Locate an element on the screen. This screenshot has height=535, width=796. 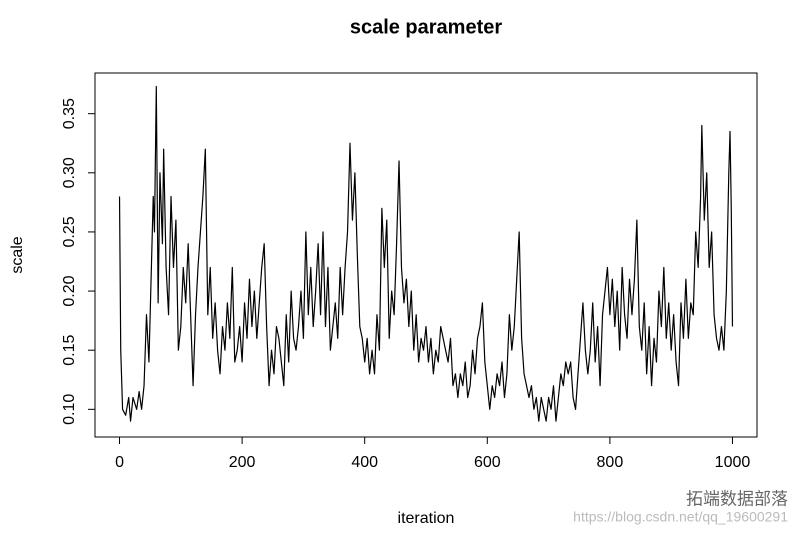
chart-title: scale parameter is located at coordinates (426, 27).